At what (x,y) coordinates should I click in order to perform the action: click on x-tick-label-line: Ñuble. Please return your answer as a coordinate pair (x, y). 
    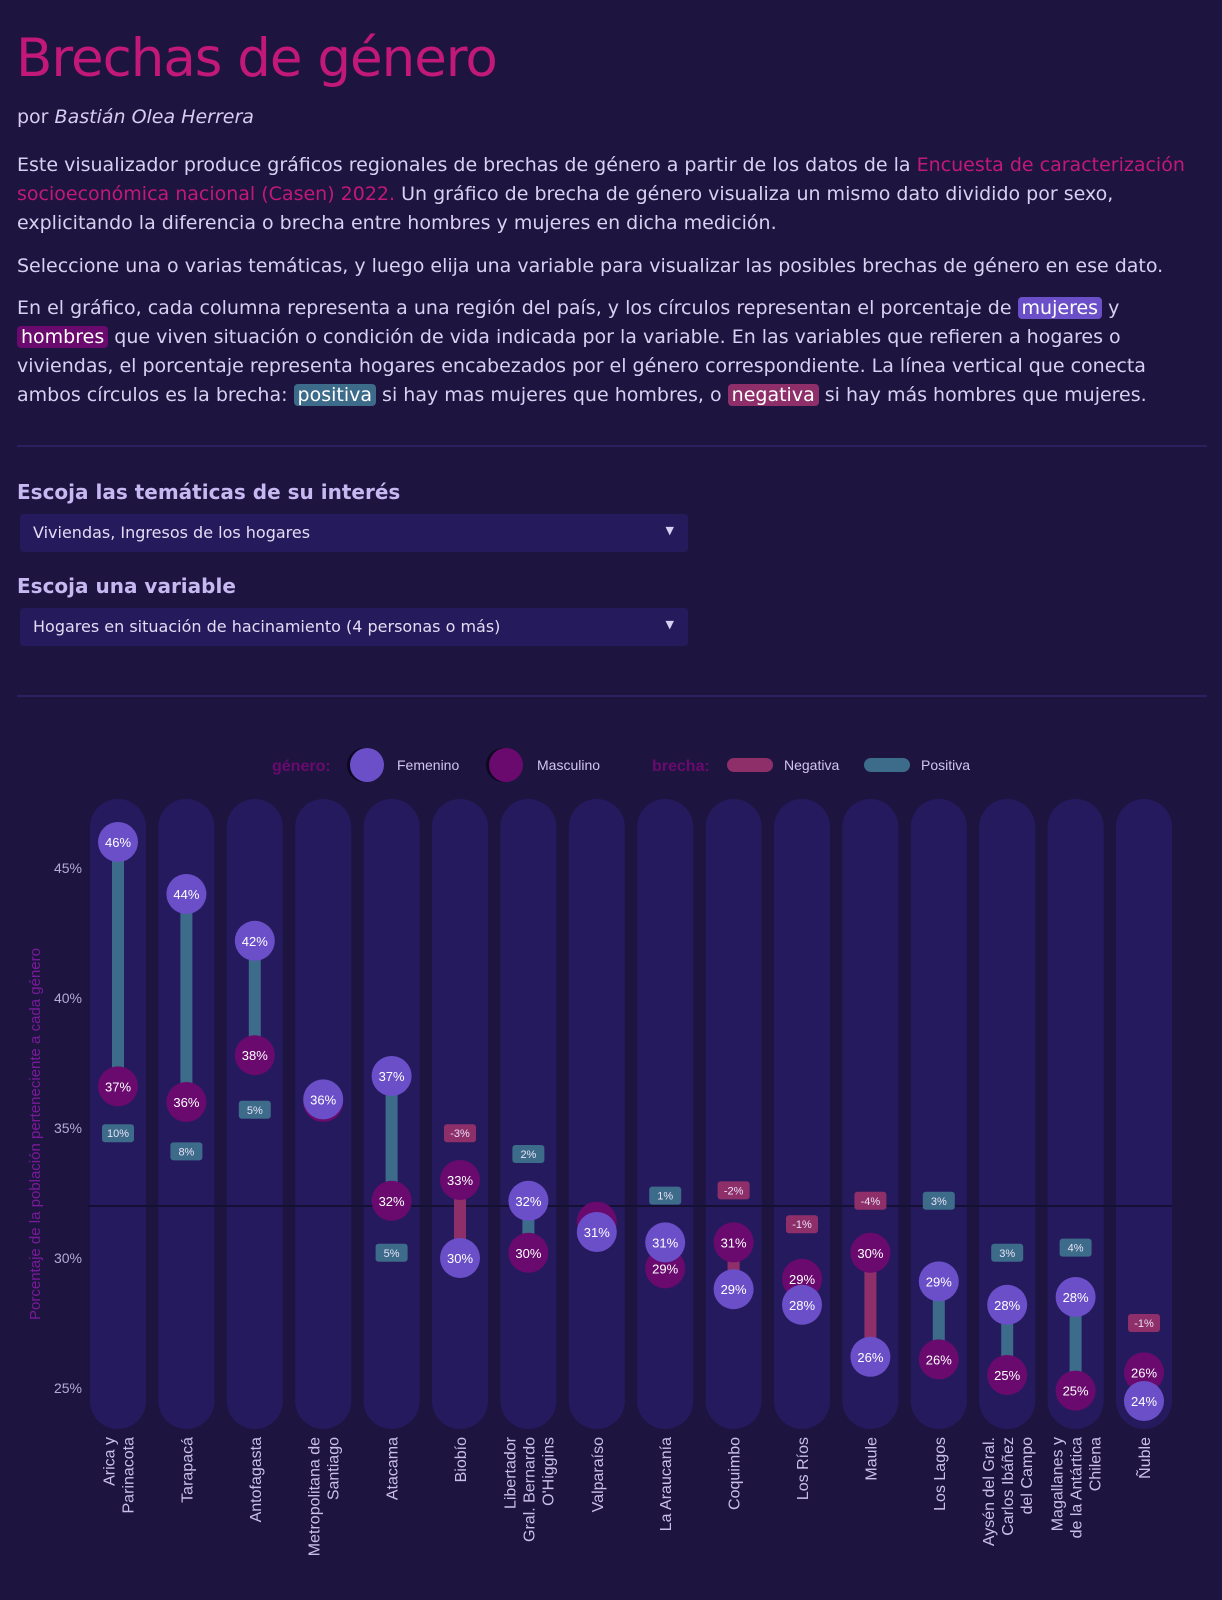
    Looking at the image, I should click on (1144, 1458).